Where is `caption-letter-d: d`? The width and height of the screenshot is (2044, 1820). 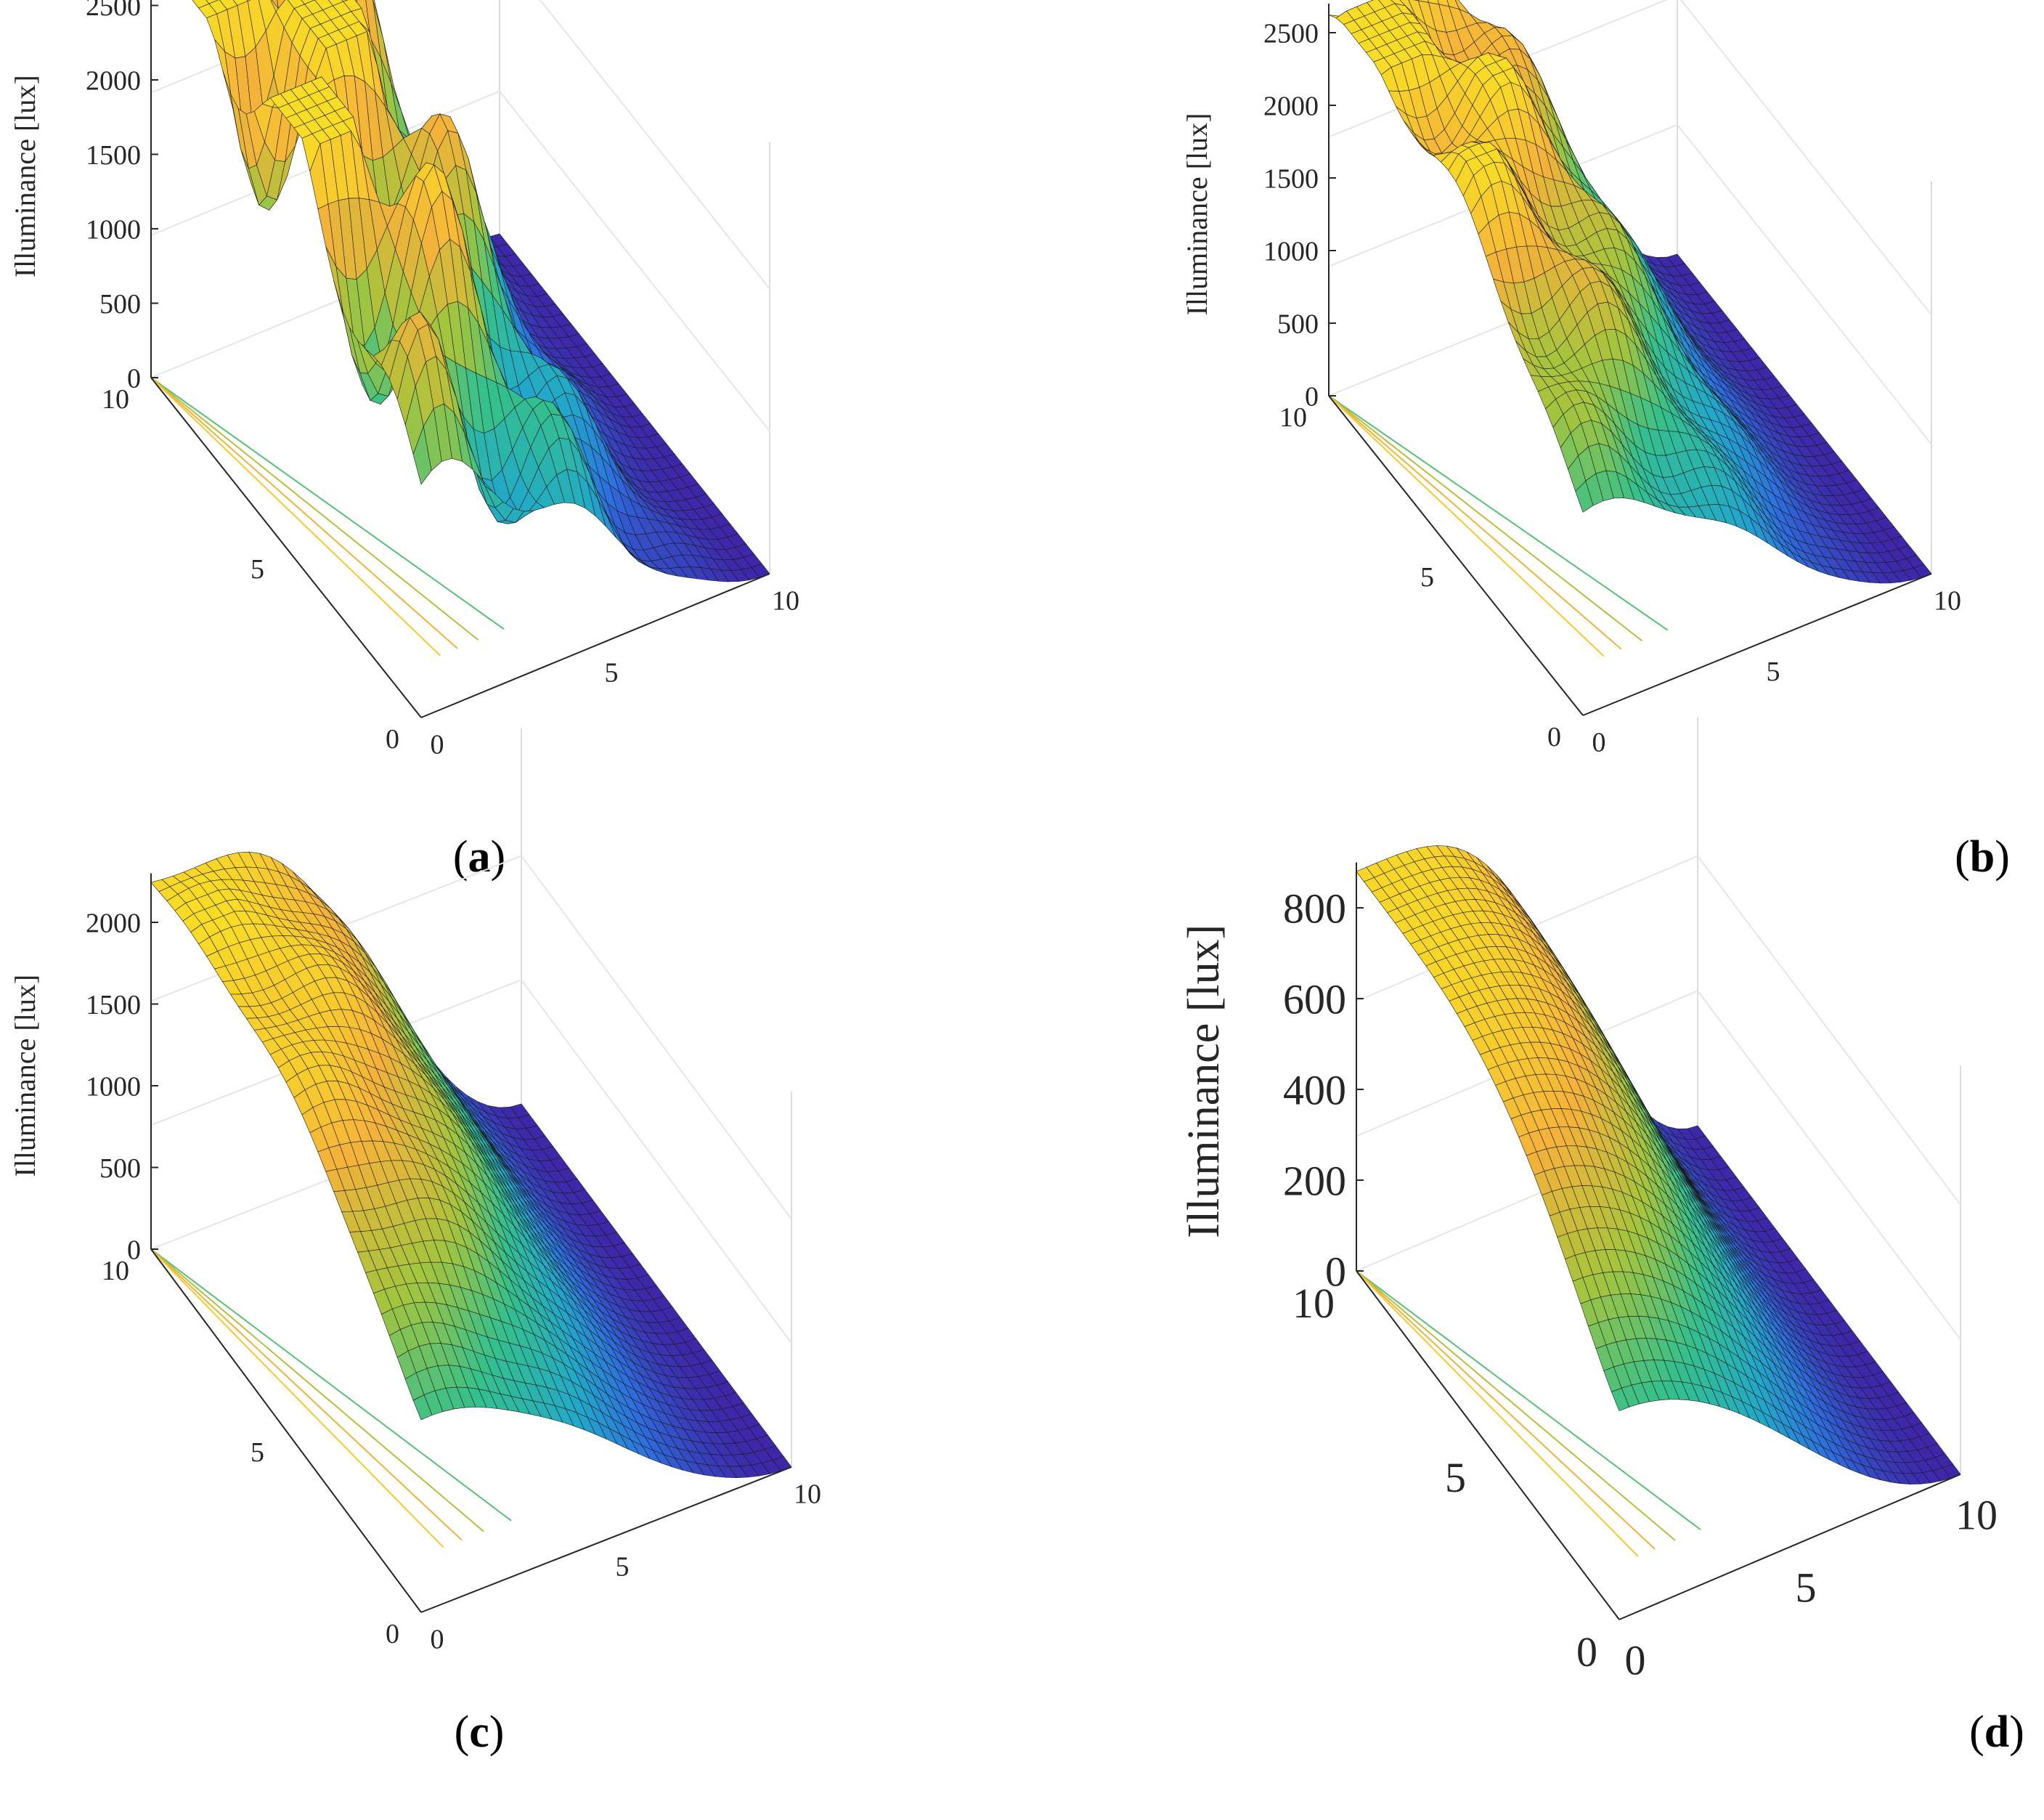
caption-letter-d: d is located at coordinates (1997, 1732).